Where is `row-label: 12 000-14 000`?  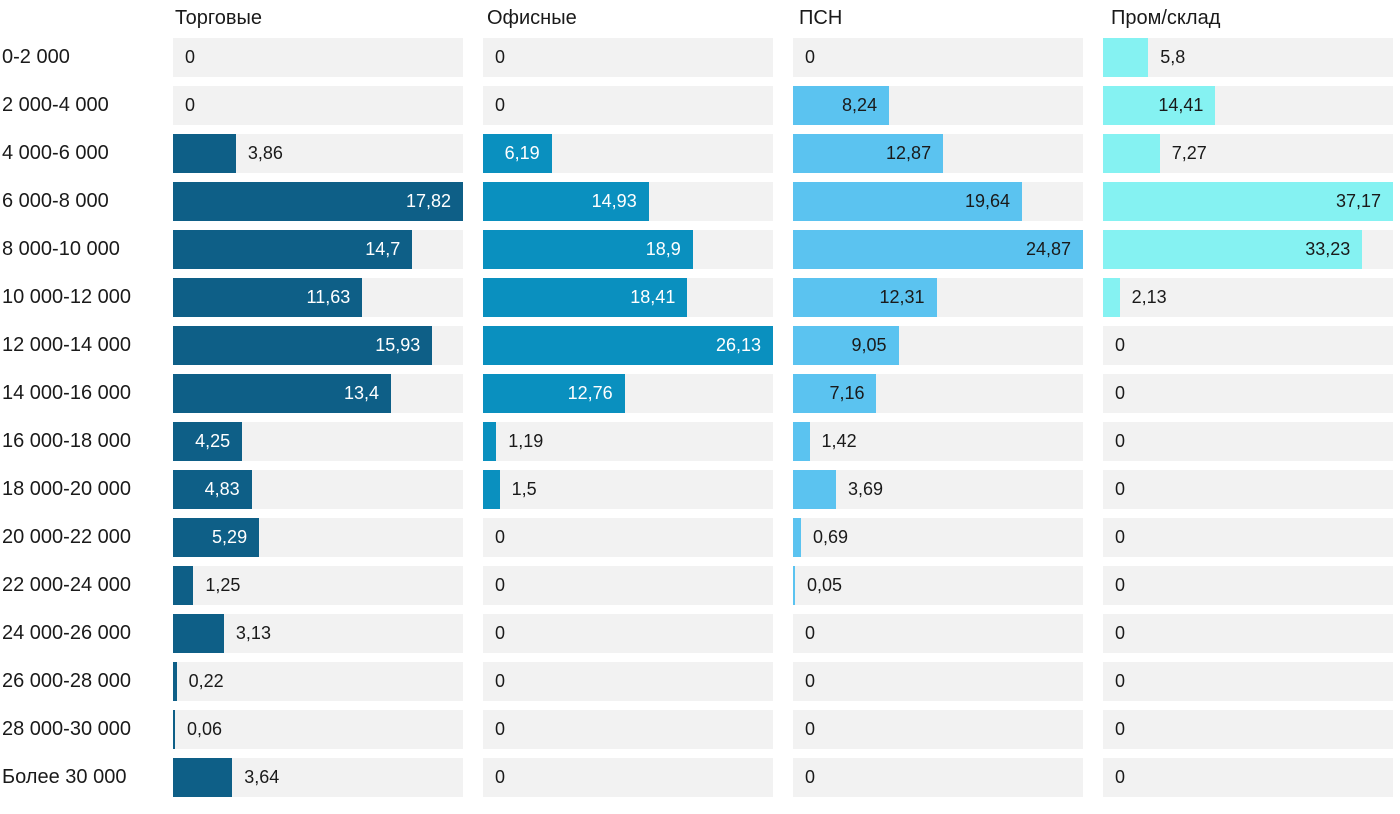
row-label: 12 000-14 000 is located at coordinates (67, 345).